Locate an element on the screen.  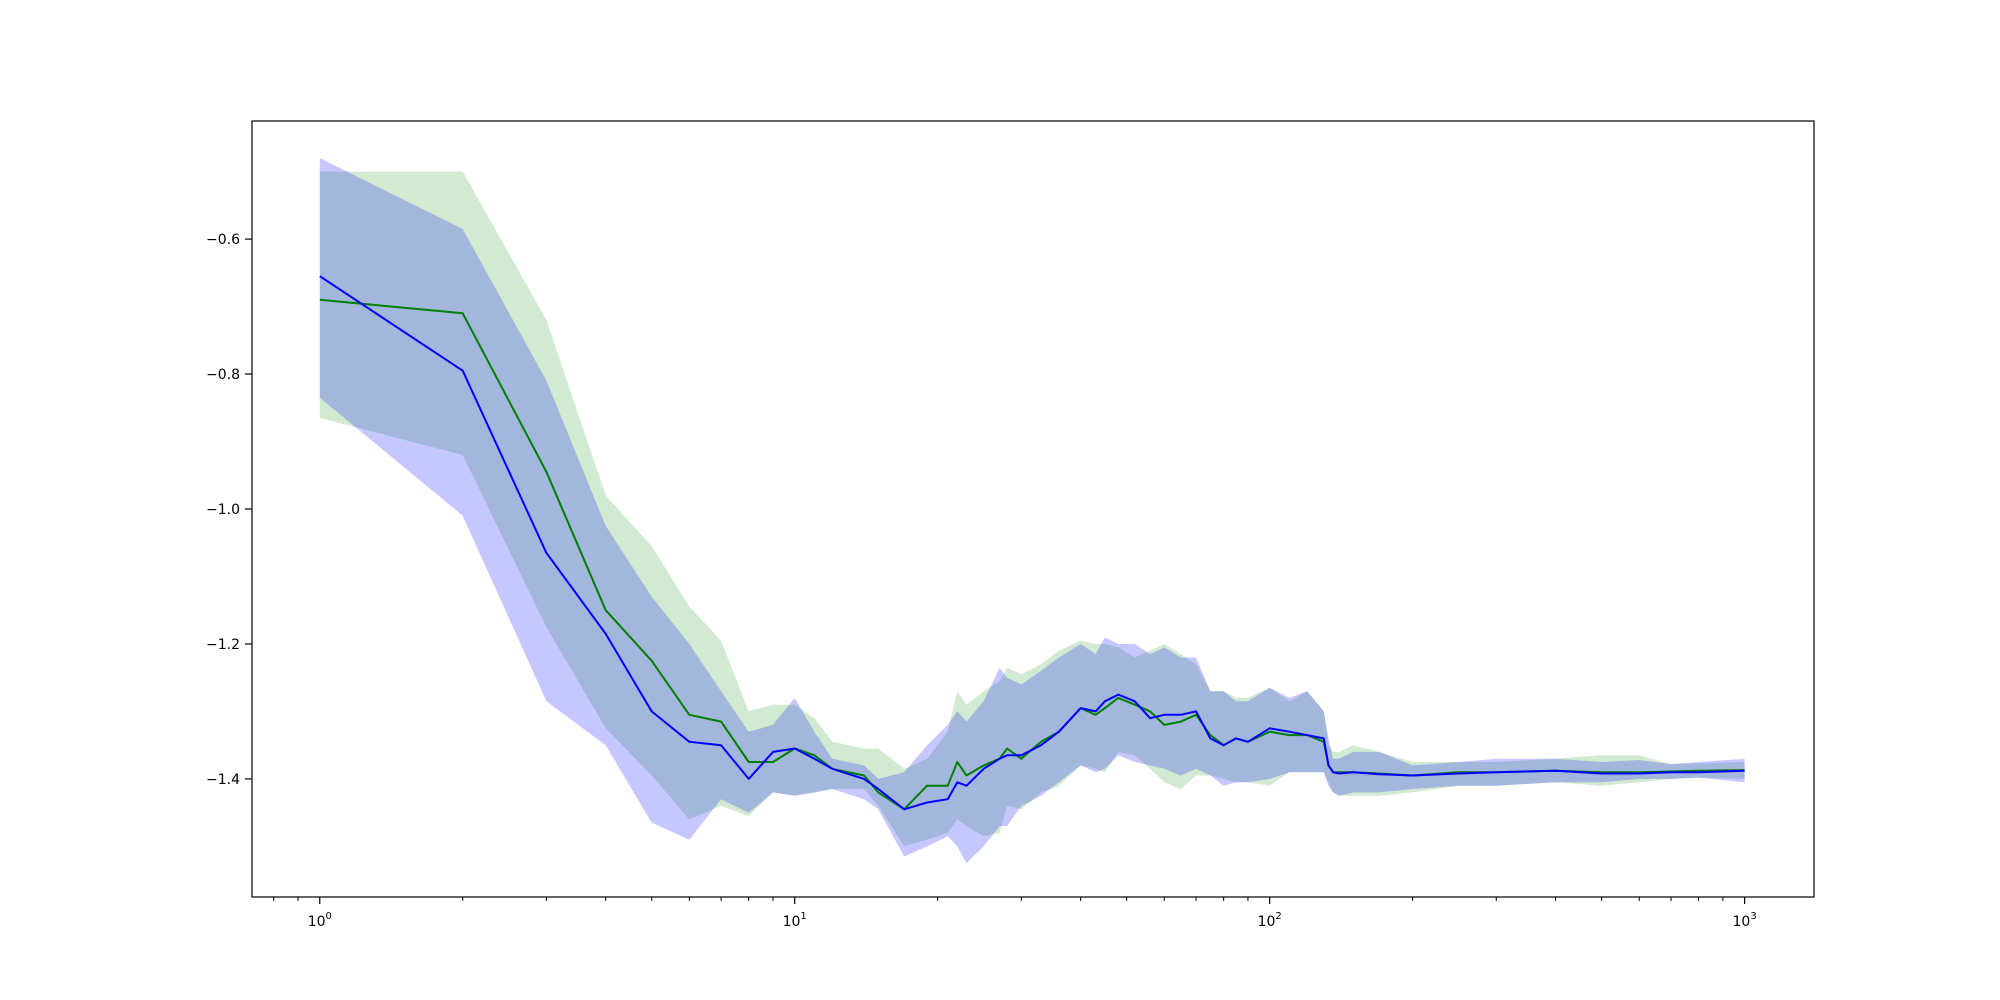
y-axis: −1.4 −1.2 −1.0 −0.8 −0.6 is located at coordinates (229, 510).